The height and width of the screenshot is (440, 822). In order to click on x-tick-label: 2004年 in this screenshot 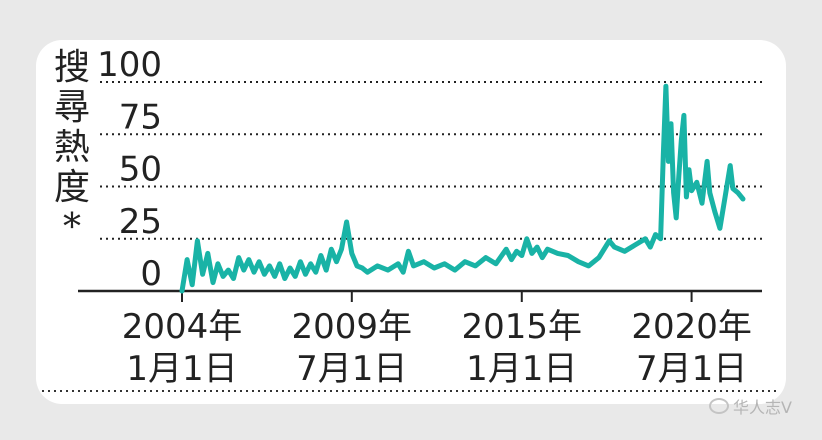, I will do `click(182, 327)`.